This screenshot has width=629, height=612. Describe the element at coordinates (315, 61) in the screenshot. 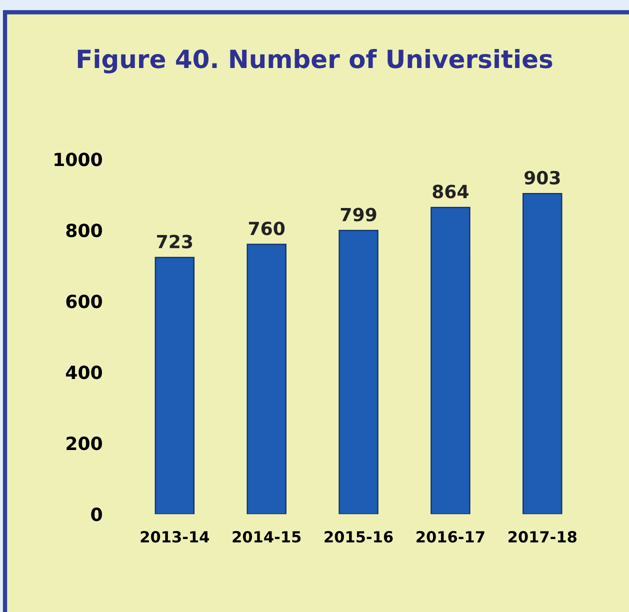

I see `chart-title: Figure 40. Number of Universities` at that location.